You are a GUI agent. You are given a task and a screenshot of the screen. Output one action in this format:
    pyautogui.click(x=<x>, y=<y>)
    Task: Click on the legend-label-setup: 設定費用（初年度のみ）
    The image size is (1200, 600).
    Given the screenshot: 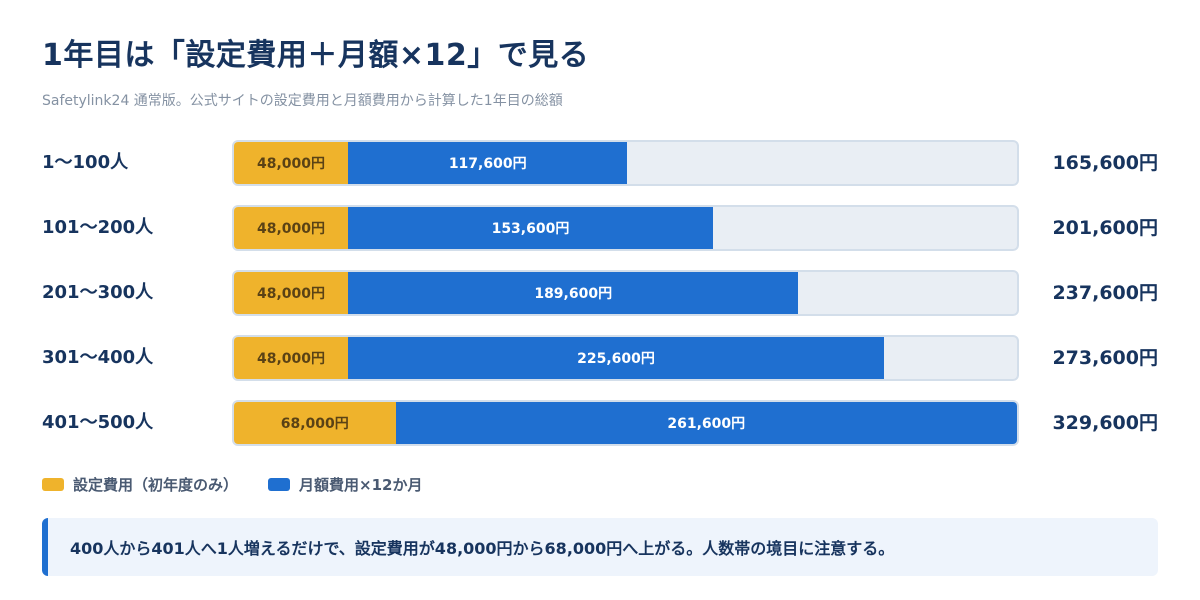 What is the action you would take?
    pyautogui.click(x=156, y=485)
    